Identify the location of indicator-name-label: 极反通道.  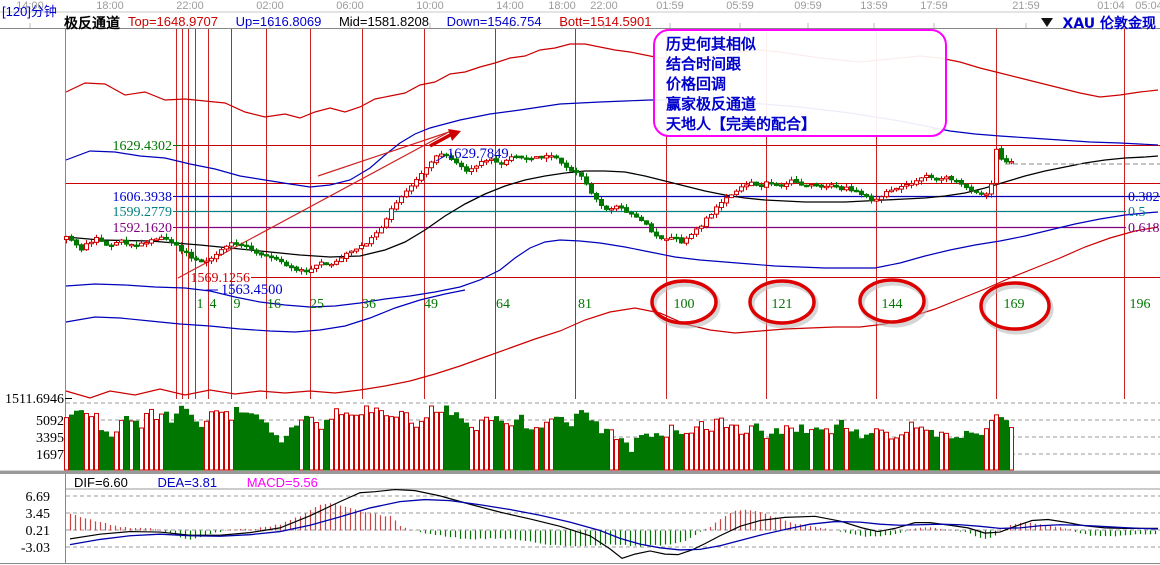
(92, 23).